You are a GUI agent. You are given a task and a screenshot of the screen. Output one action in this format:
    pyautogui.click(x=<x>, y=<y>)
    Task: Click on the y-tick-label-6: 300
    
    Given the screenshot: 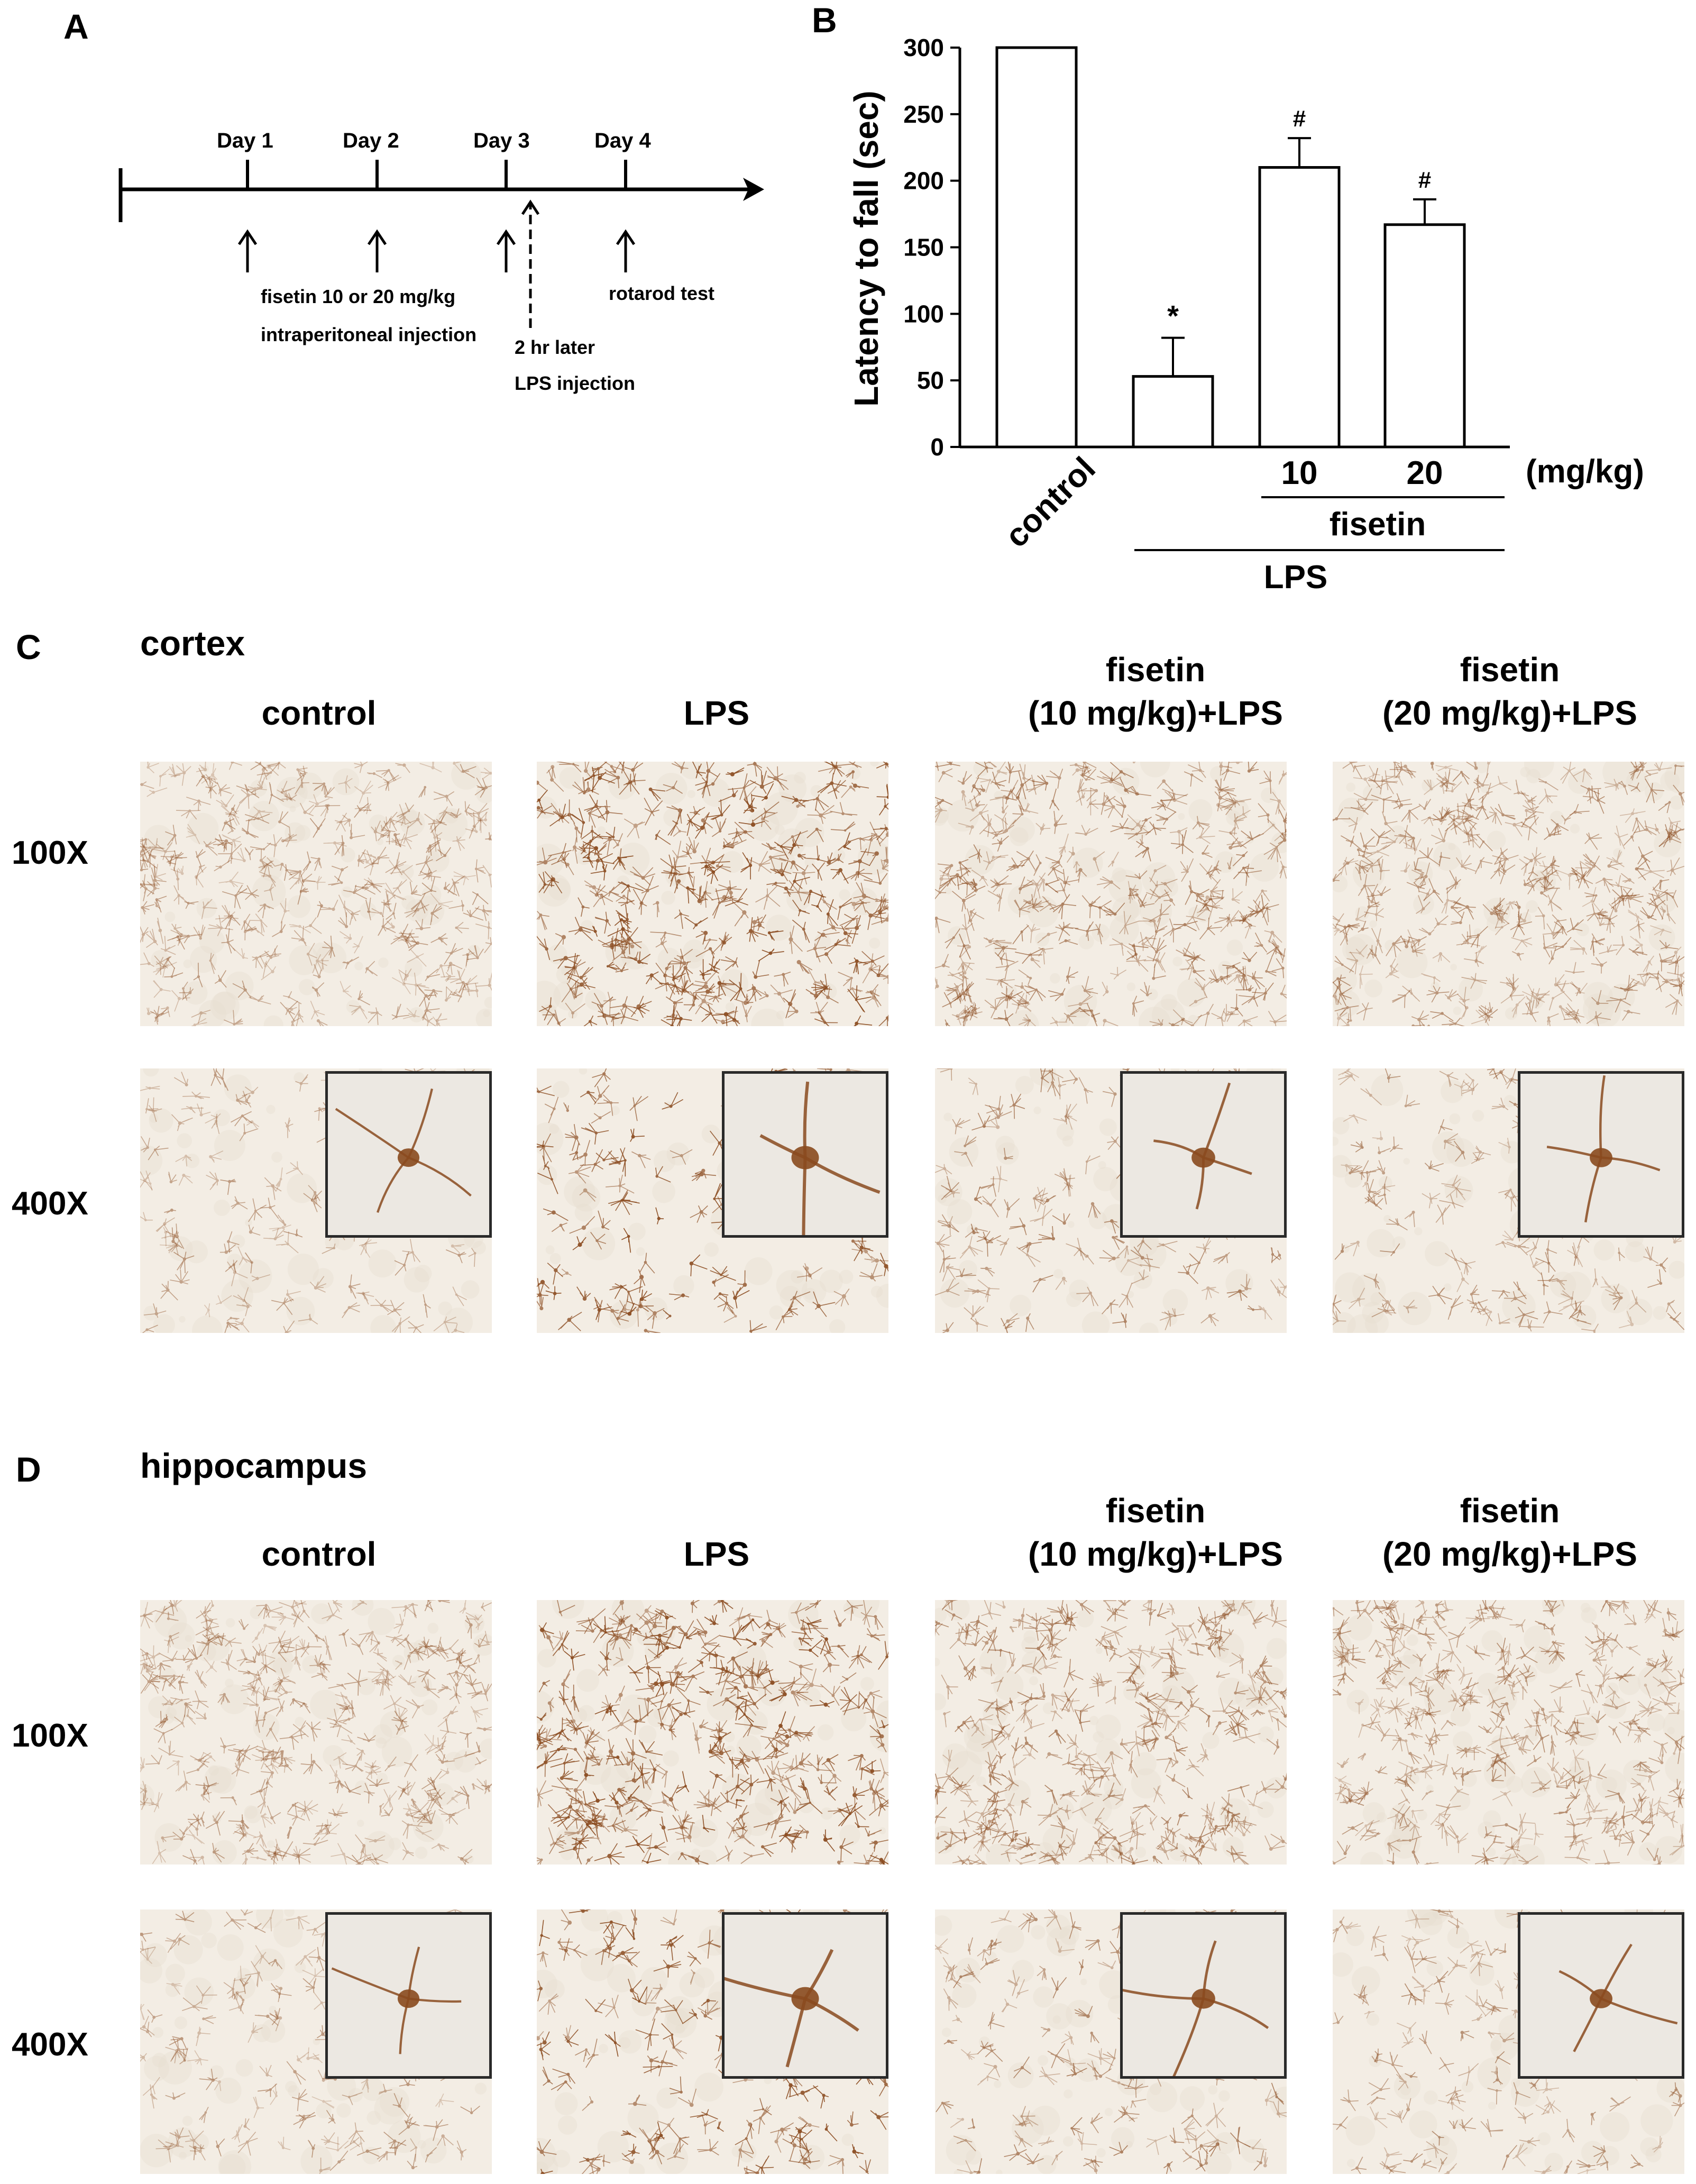 What is the action you would take?
    pyautogui.click(x=923, y=47)
    